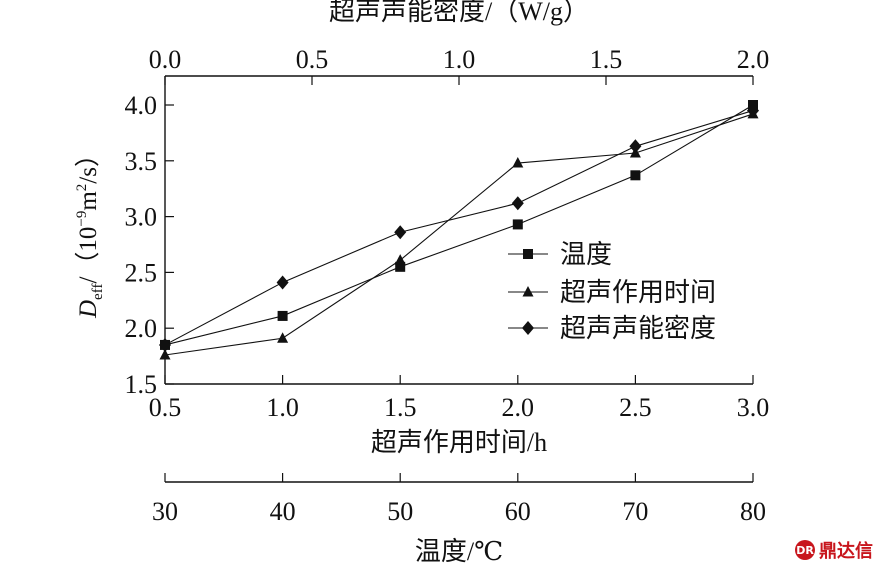 Image resolution: width=885 pixels, height=571 pixels. Describe the element at coordinates (165, 407) in the screenshot. I see `bottom-tick-label: 0.5` at that location.